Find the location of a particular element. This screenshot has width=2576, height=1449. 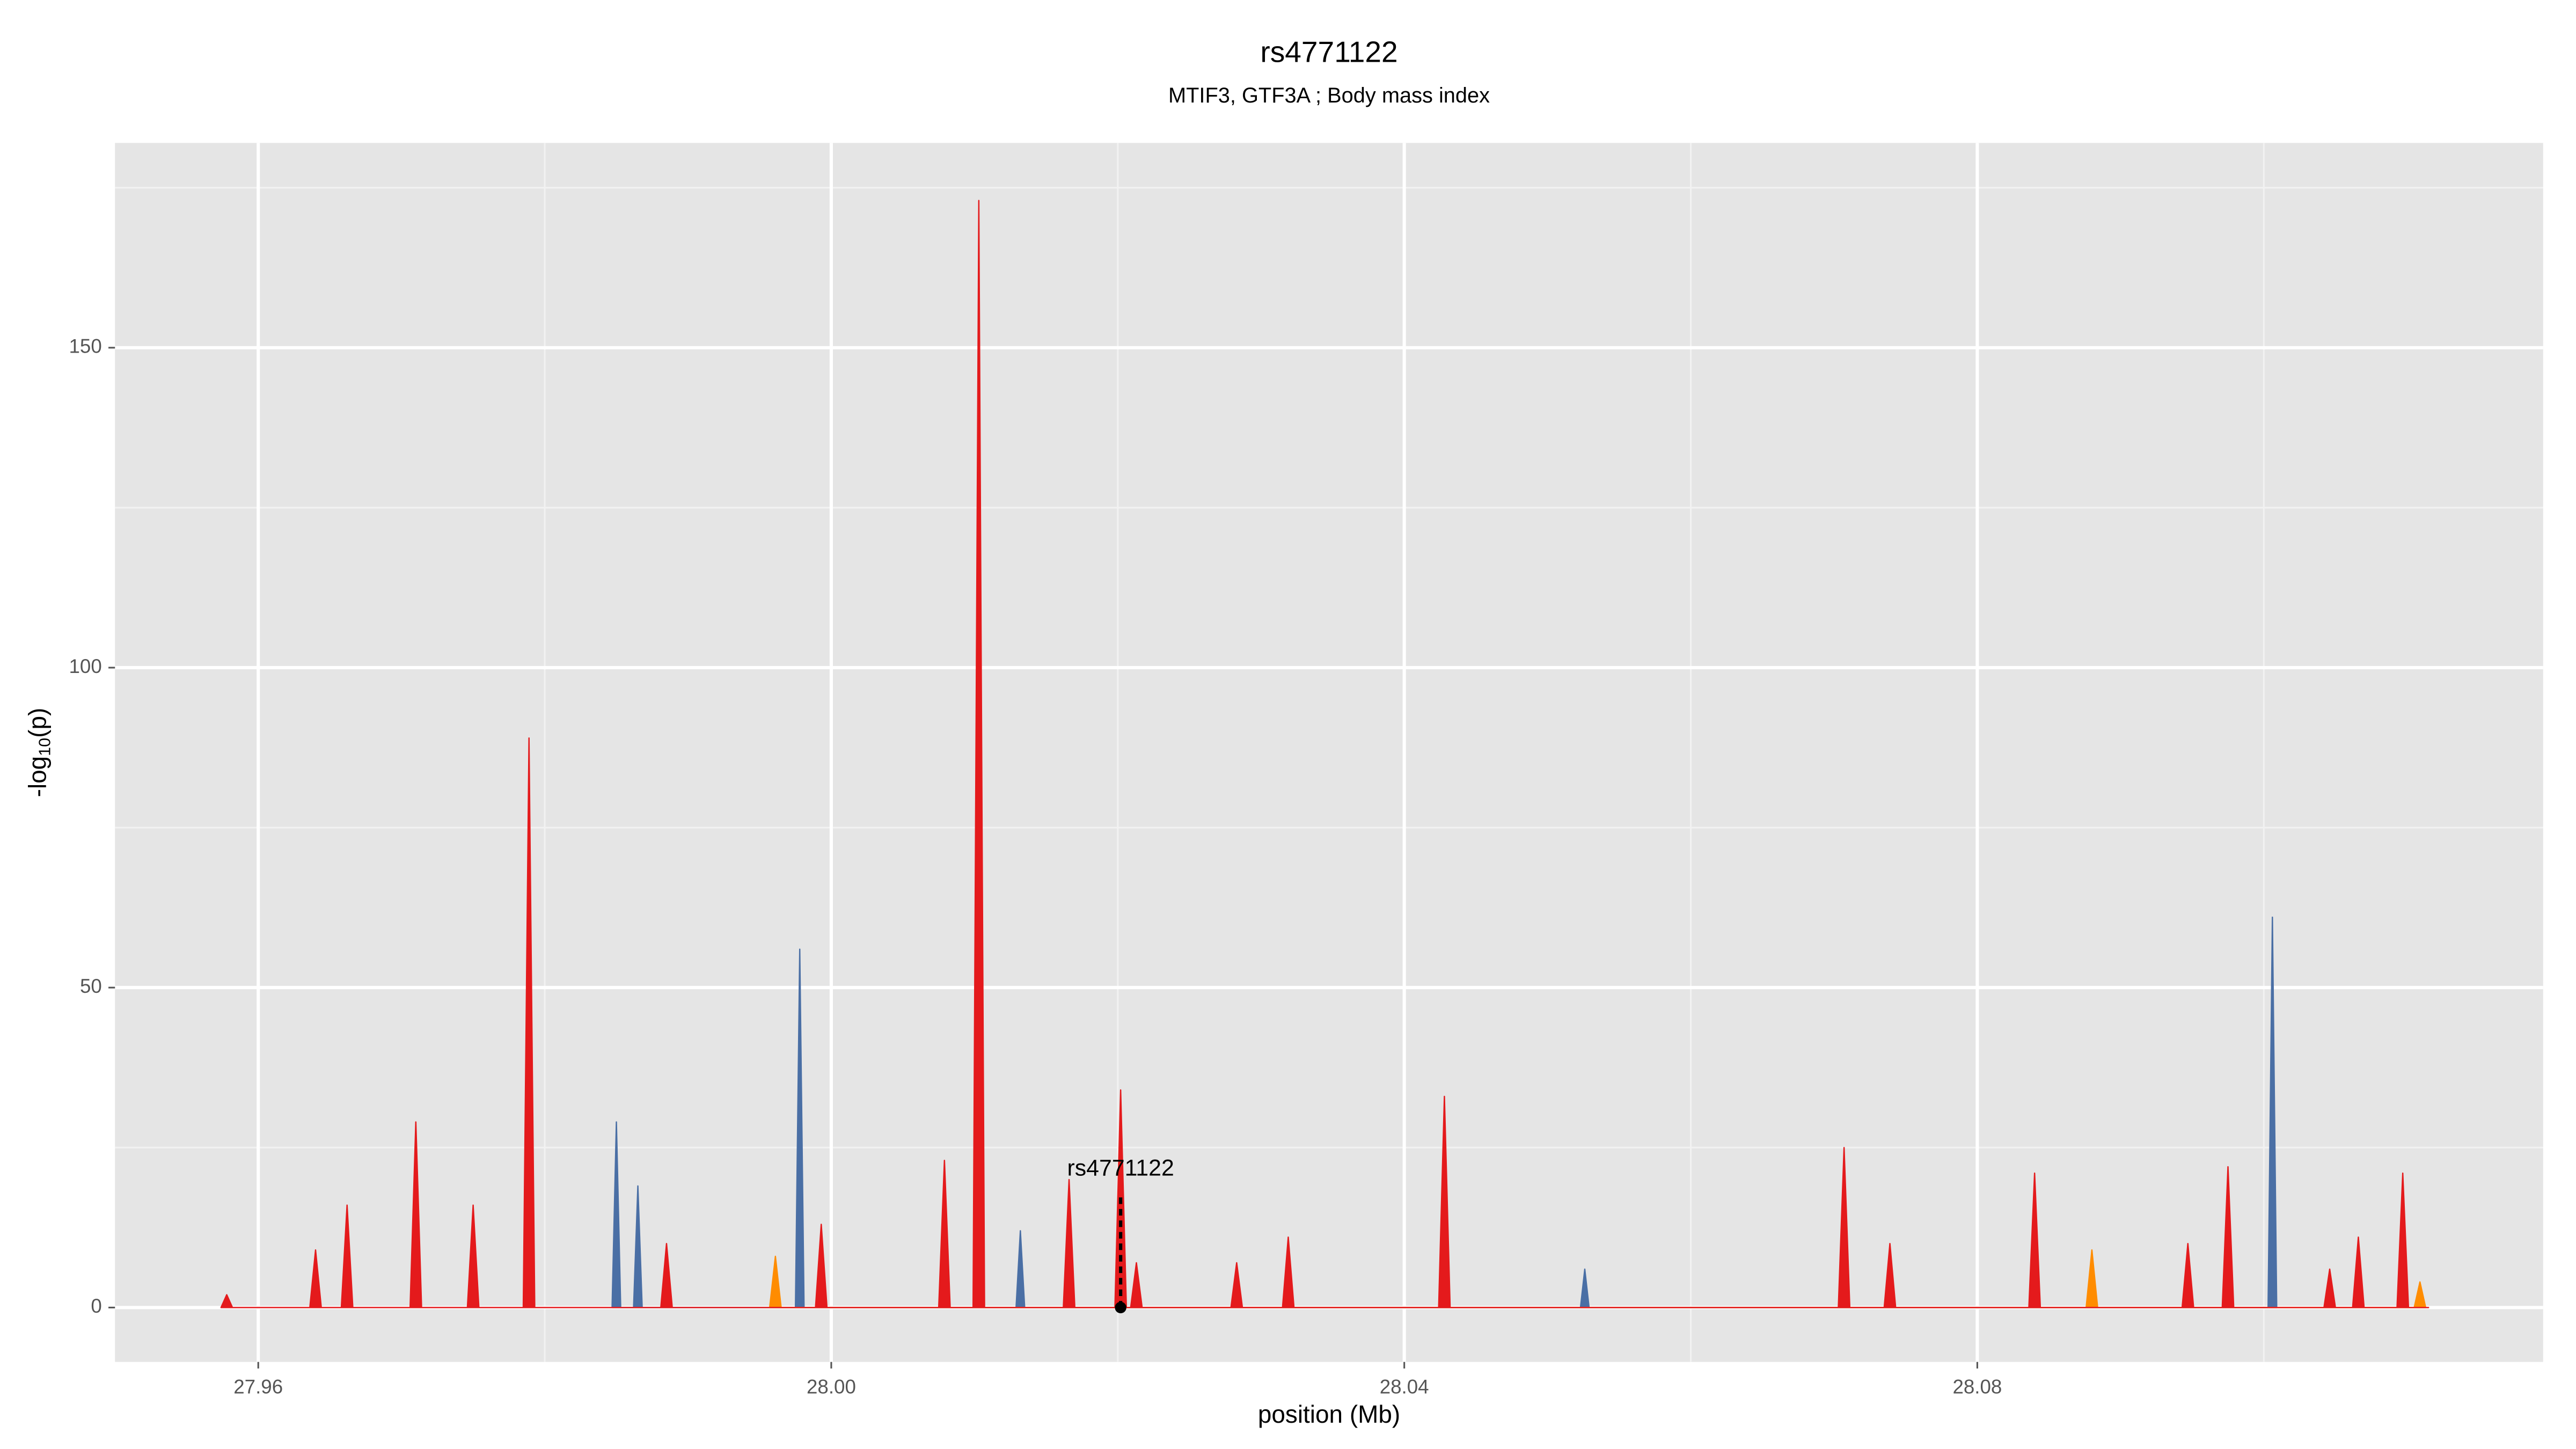

y-axis-title-part: -log is located at coordinates (38, 776).